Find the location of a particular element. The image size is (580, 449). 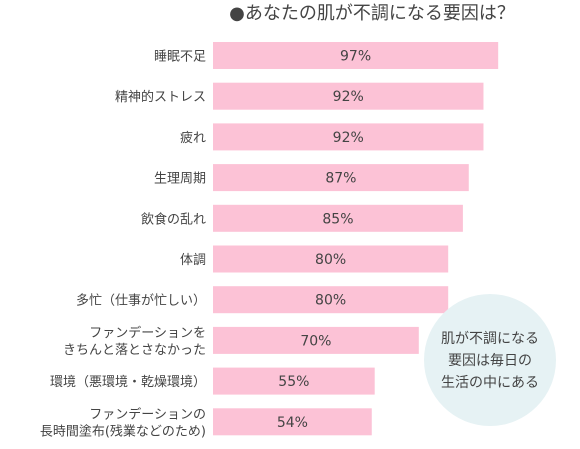

bar-value-label: 87% is located at coordinates (340, 179).